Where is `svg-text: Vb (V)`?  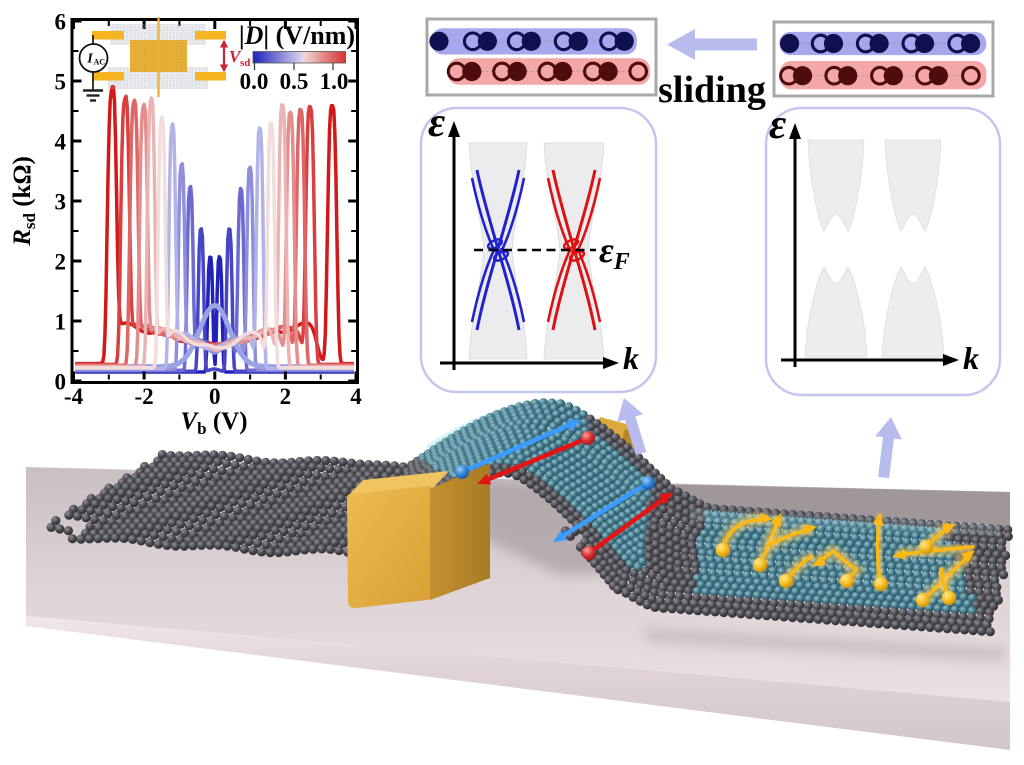 svg-text: Vb (V) is located at coordinates (213, 423).